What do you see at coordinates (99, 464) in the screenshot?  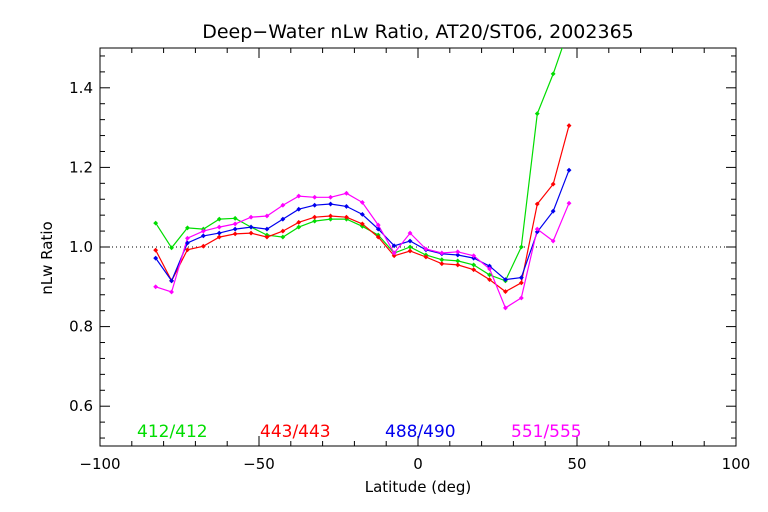 I see `x-tick-label: −100` at bounding box center [99, 464].